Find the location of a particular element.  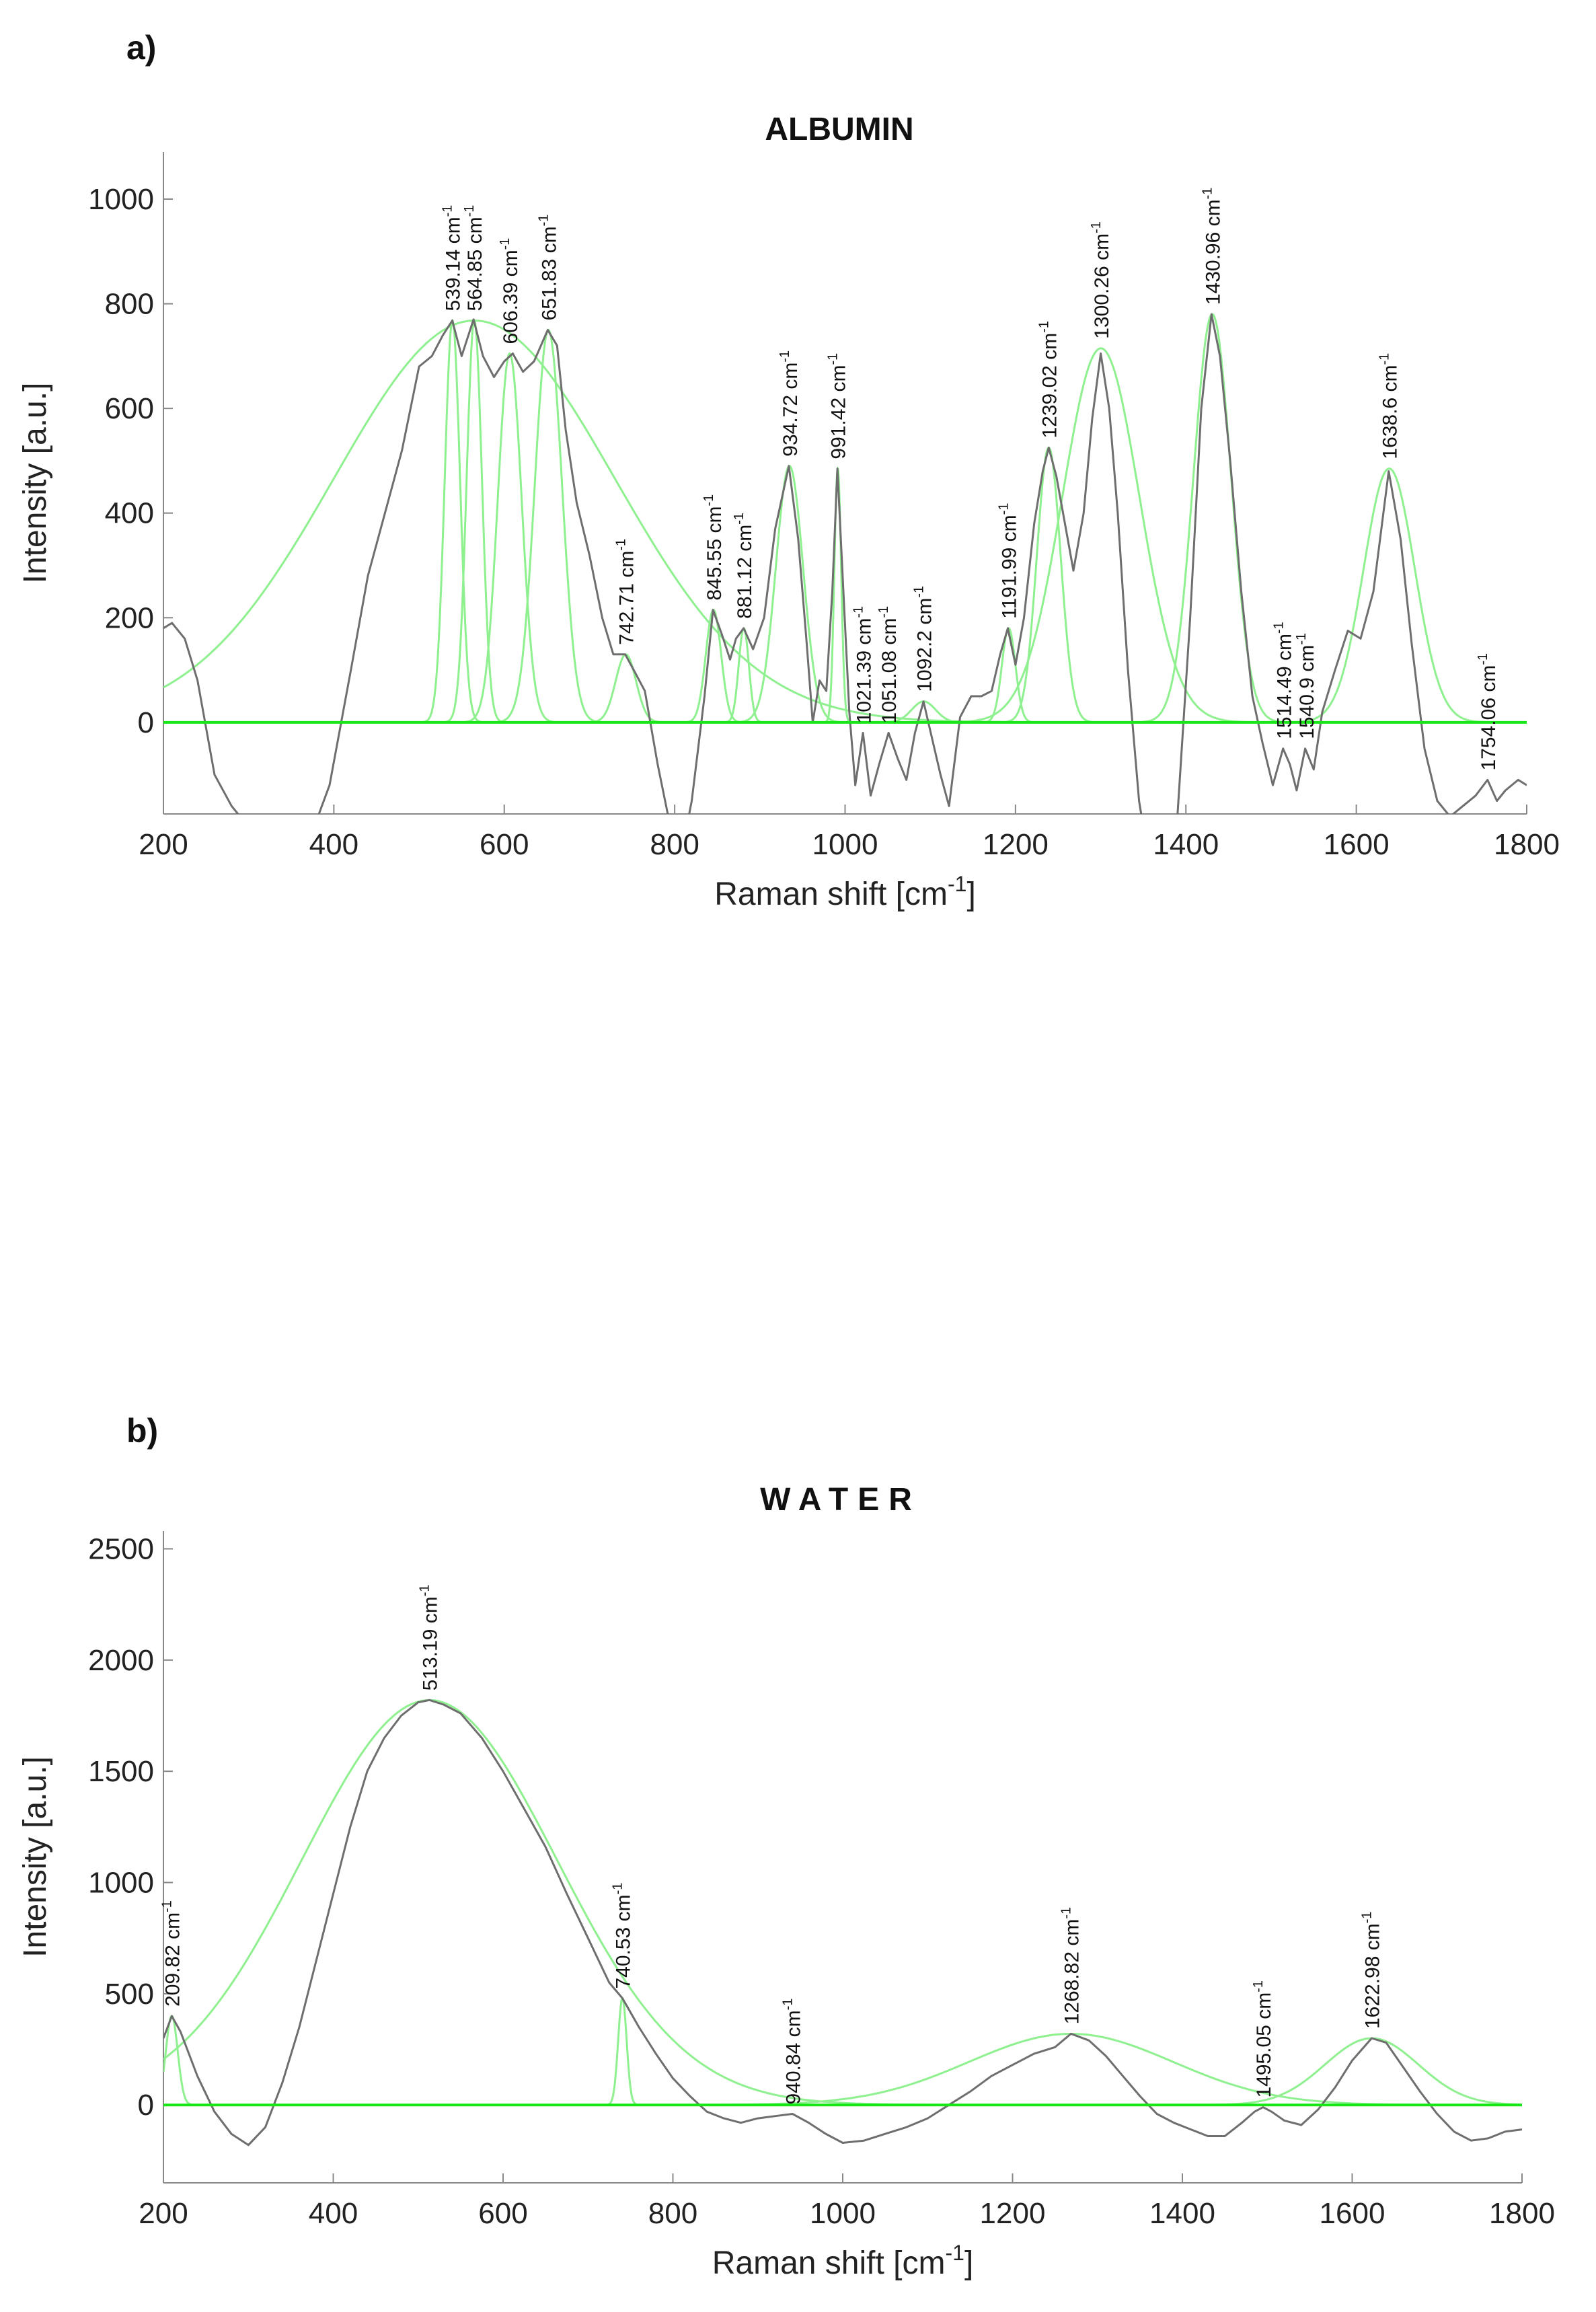

peak-label: 1239.02 cm-1 is located at coordinates (1048, 380).